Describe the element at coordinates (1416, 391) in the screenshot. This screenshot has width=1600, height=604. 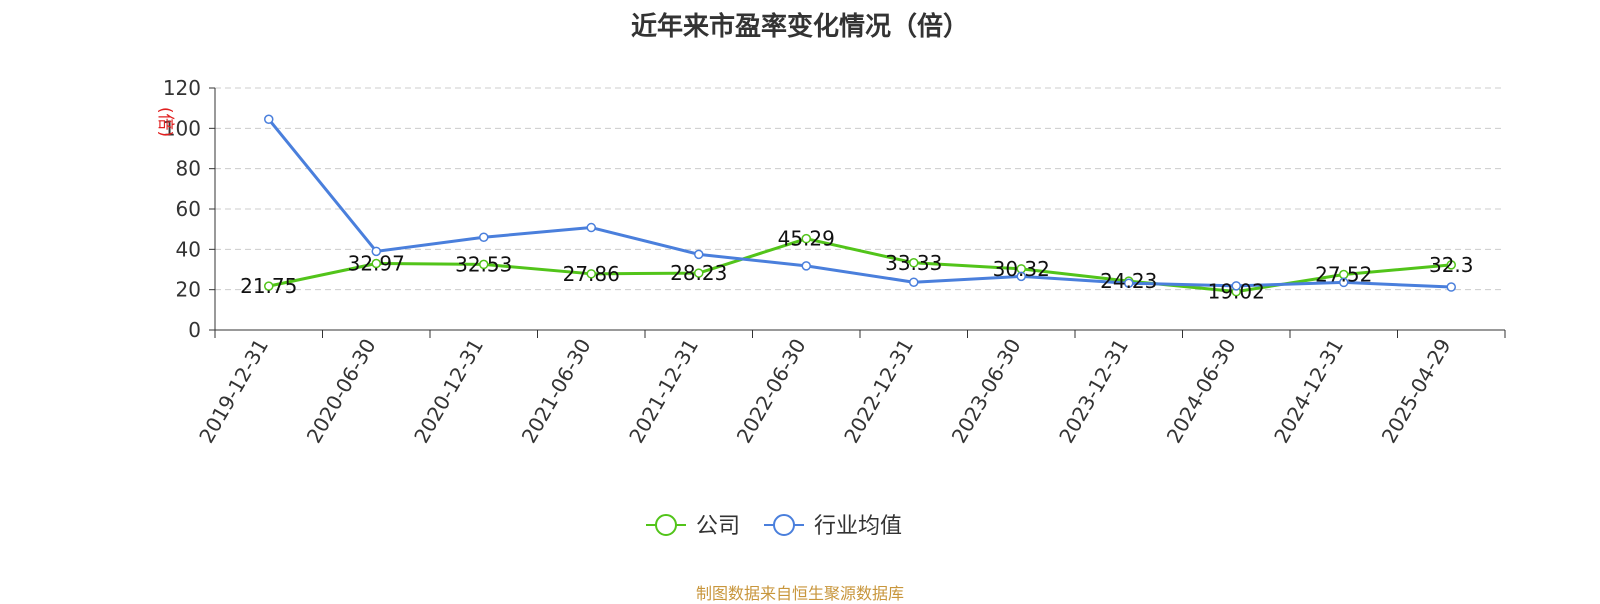
I see `x-tick-label: 2025-04-29` at that location.